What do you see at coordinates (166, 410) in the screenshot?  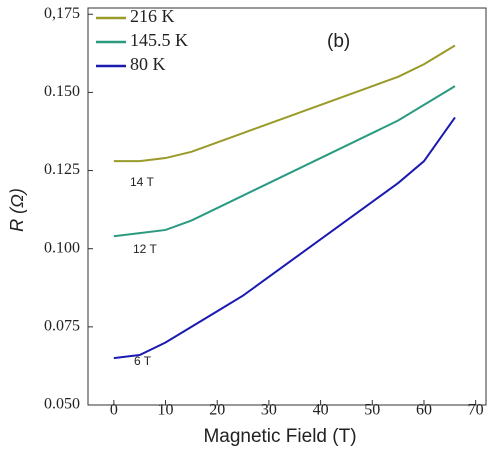 I see `x-tick-label: 10` at bounding box center [166, 410].